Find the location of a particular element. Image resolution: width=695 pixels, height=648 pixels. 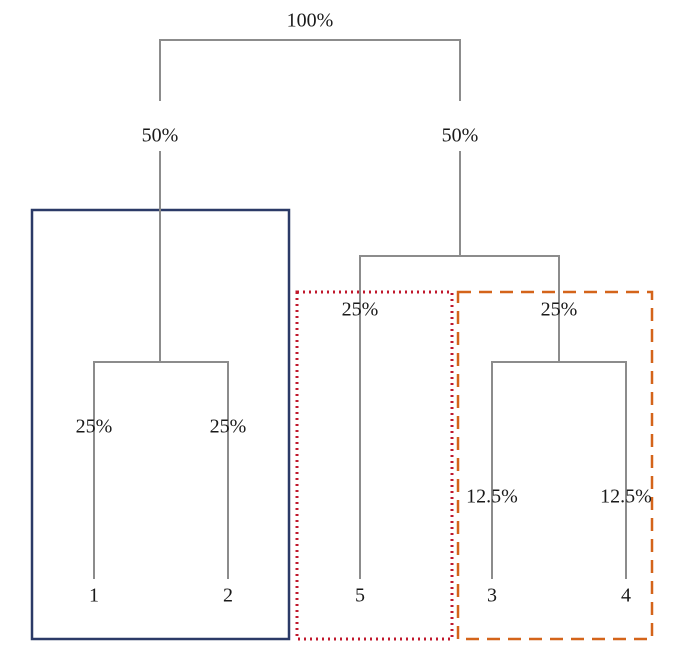

leaf-5-weight-label: 25% is located at coordinates (360, 310).